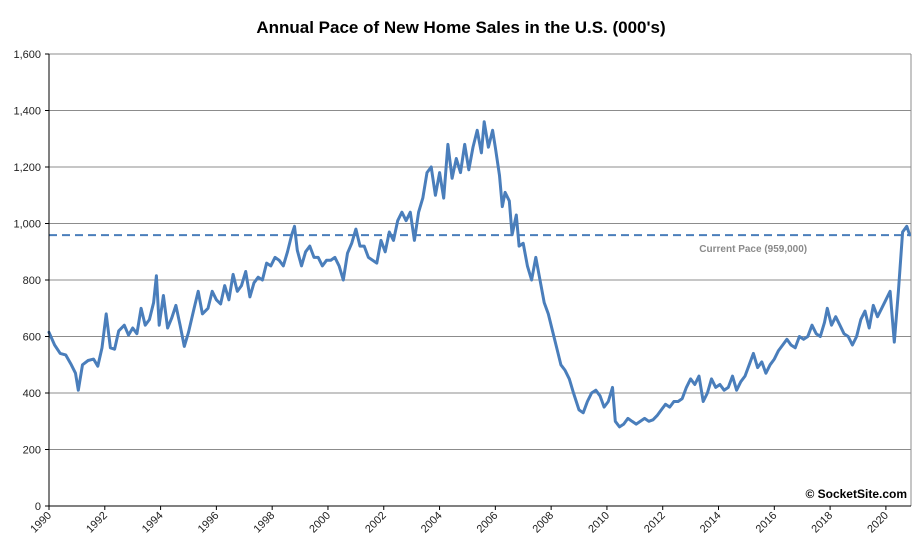  What do you see at coordinates (41, 523) in the screenshot?
I see `x-tick-label: 1990` at bounding box center [41, 523].